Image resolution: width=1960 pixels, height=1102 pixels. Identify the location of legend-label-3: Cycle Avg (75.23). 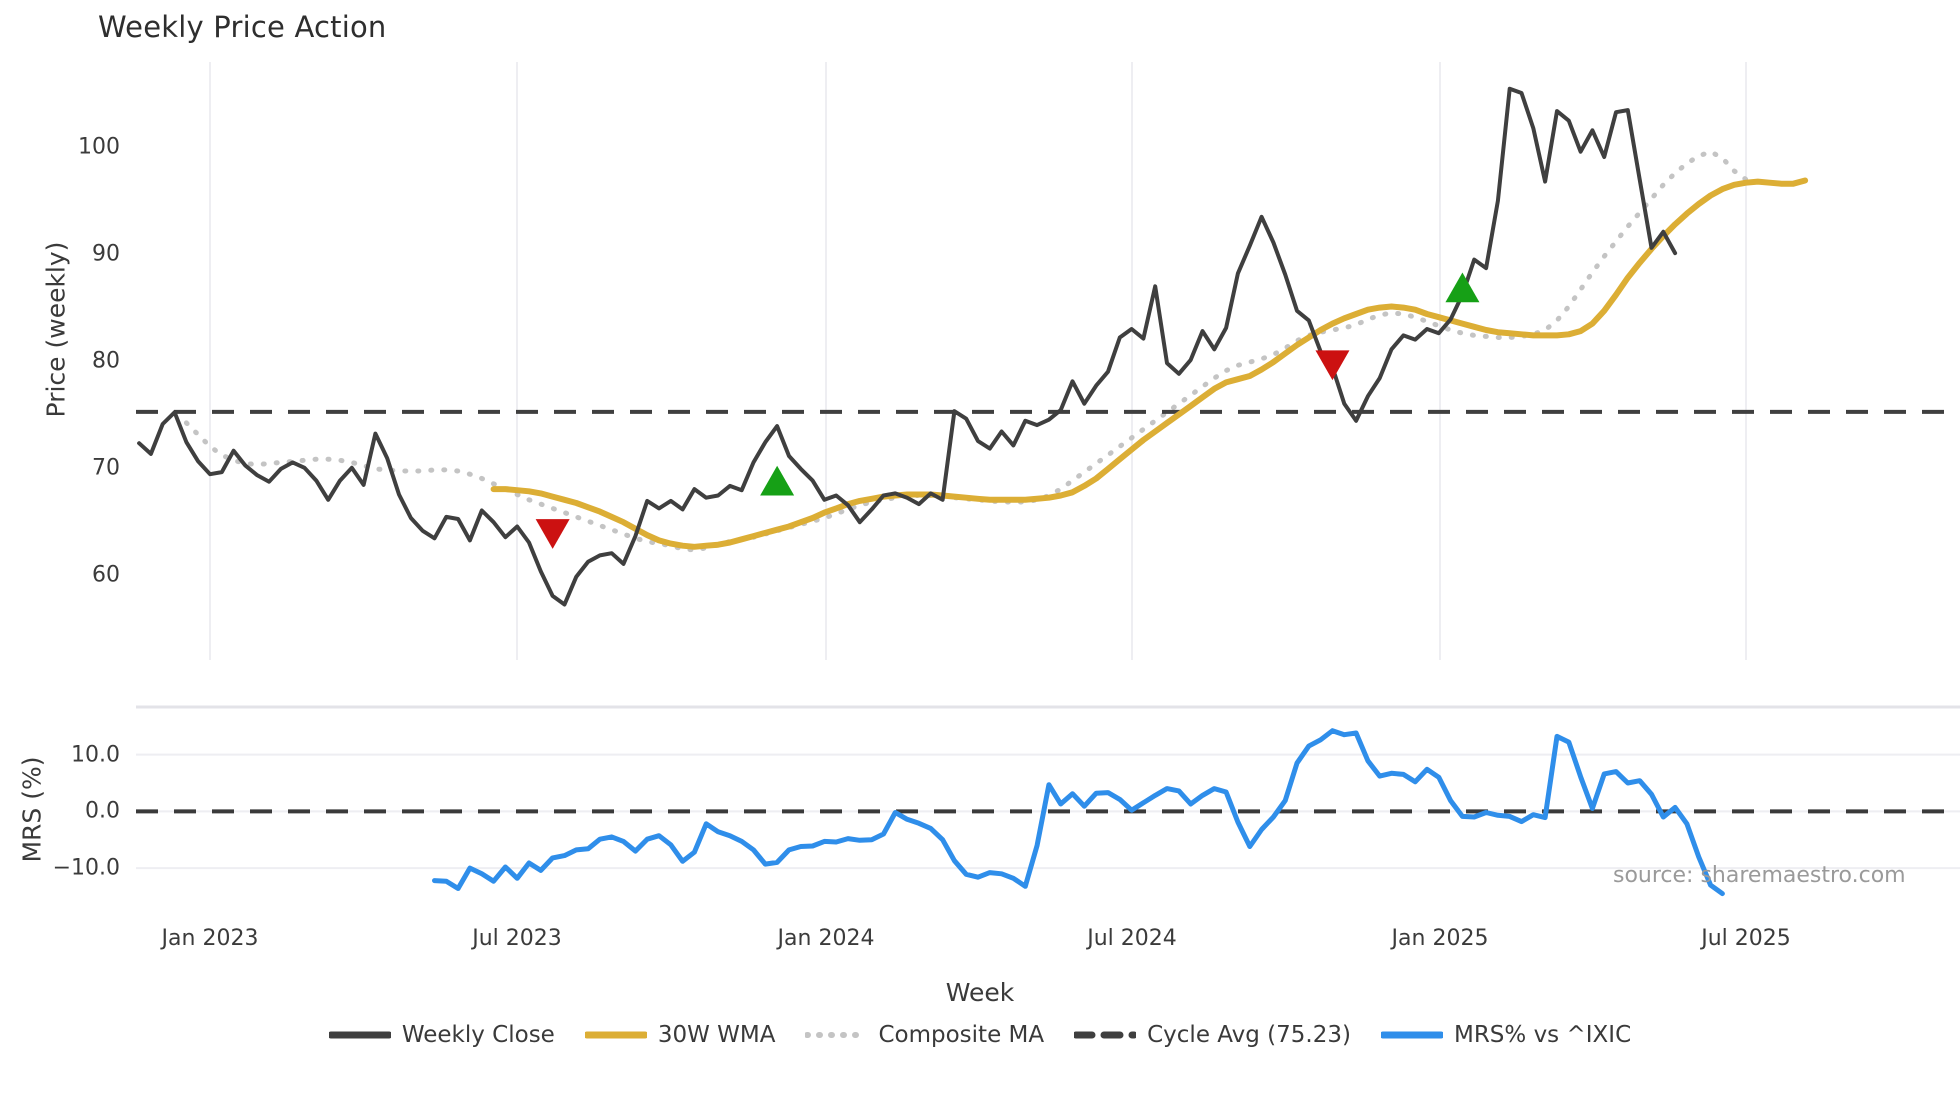
(1249, 1035).